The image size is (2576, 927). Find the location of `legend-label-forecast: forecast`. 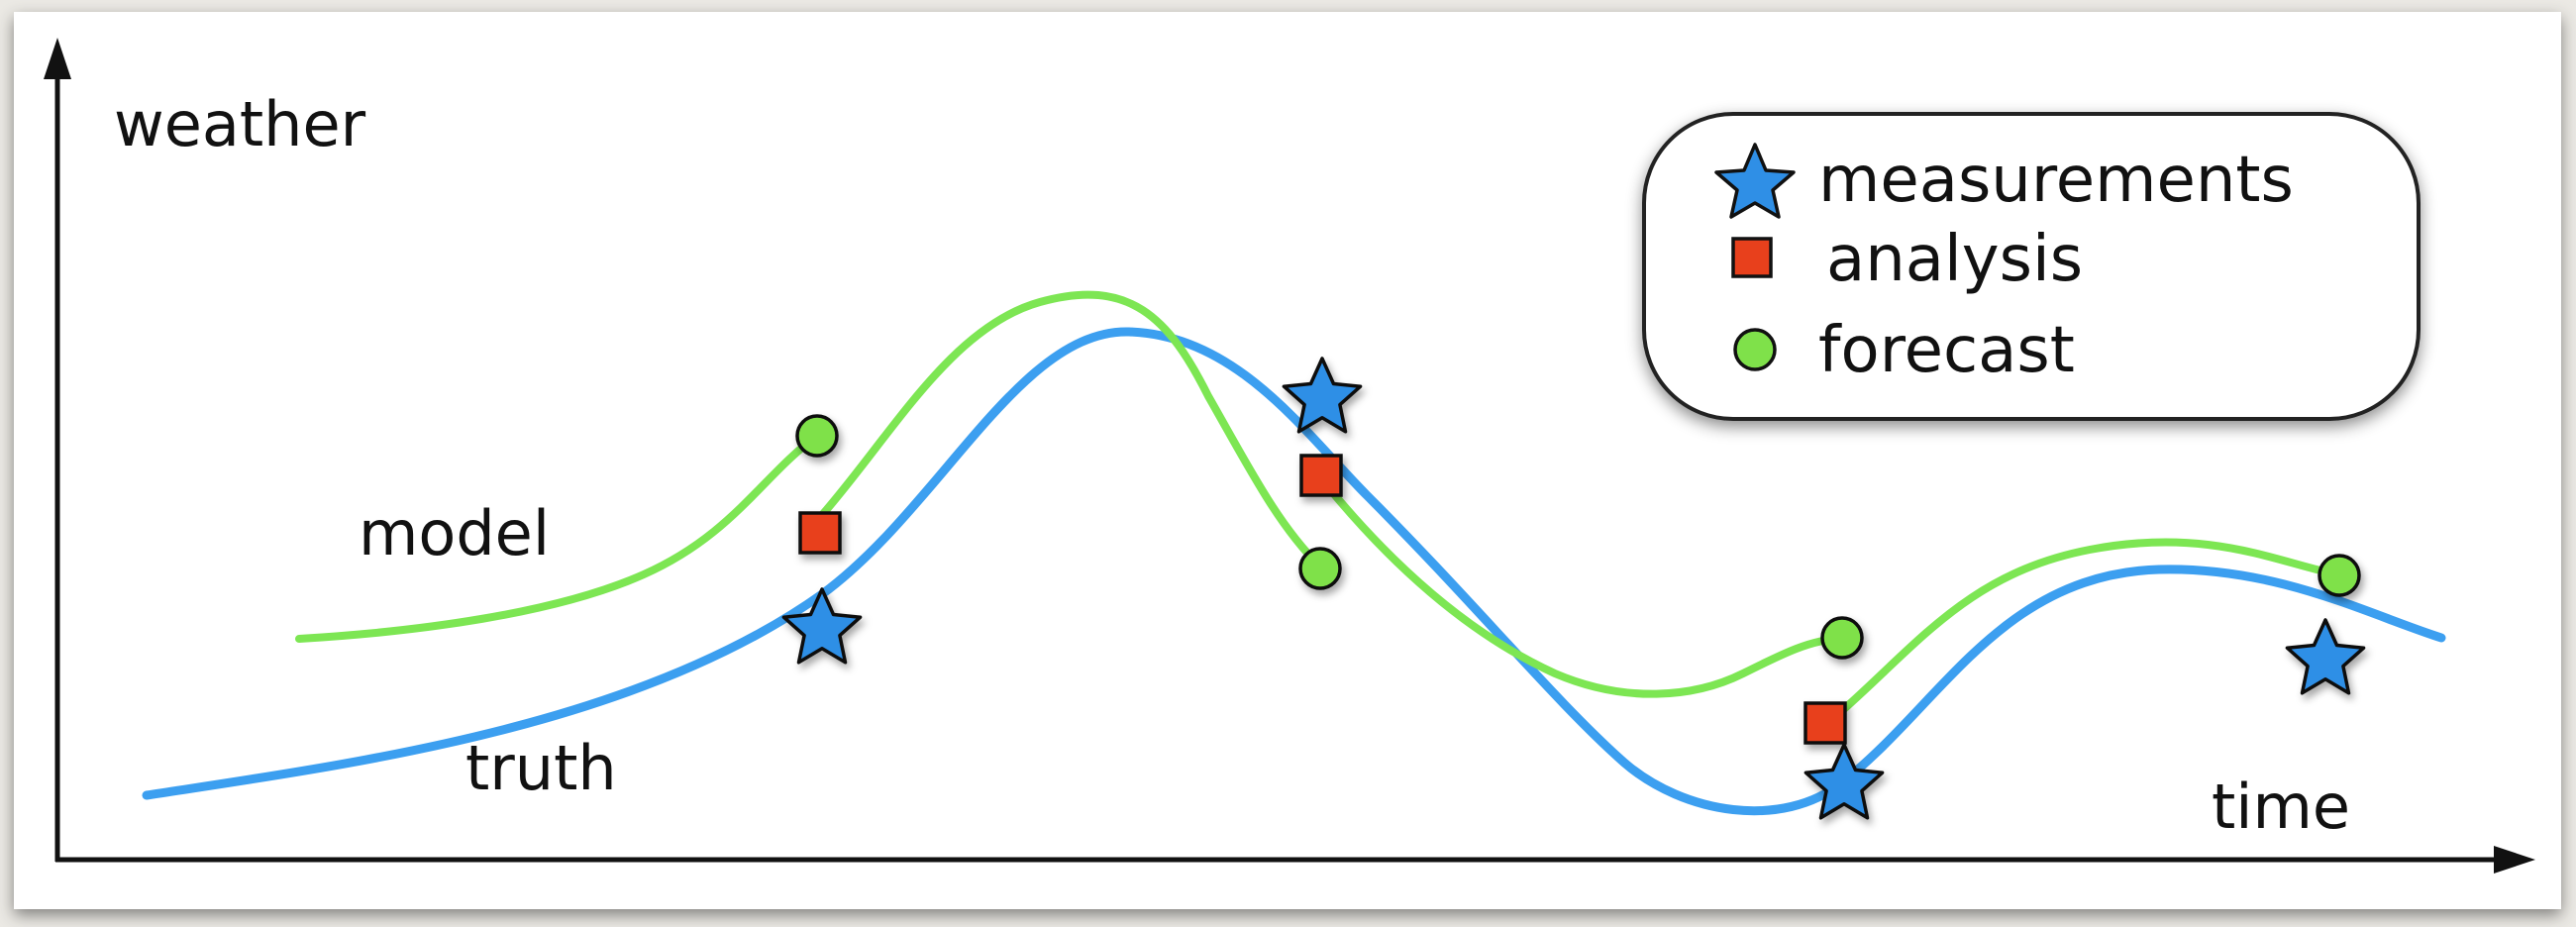

legend-label-forecast: forecast is located at coordinates (1946, 350).